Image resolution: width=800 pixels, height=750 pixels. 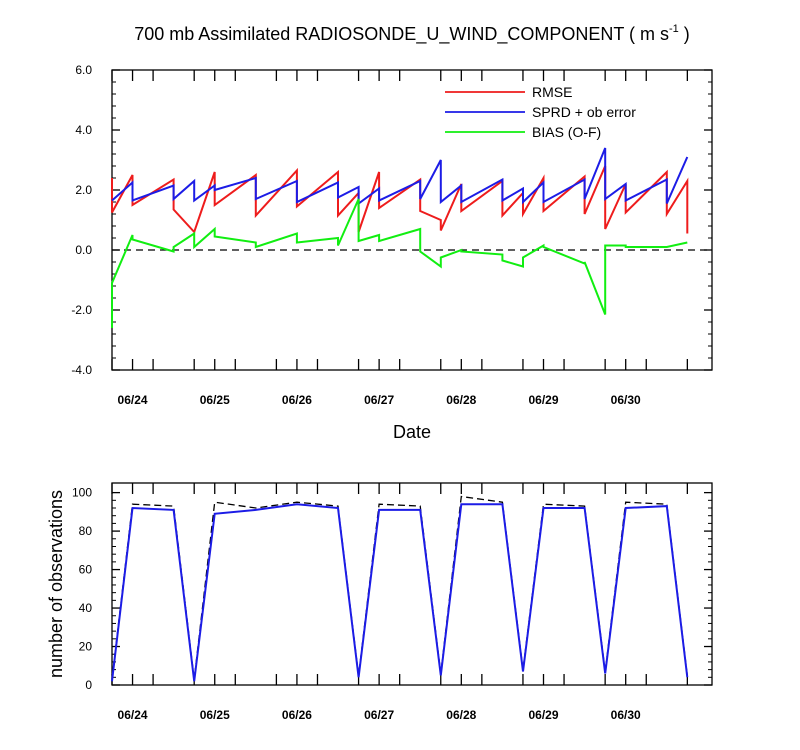 I want to click on top-xtick-label: 06/25, so click(x=215, y=400).